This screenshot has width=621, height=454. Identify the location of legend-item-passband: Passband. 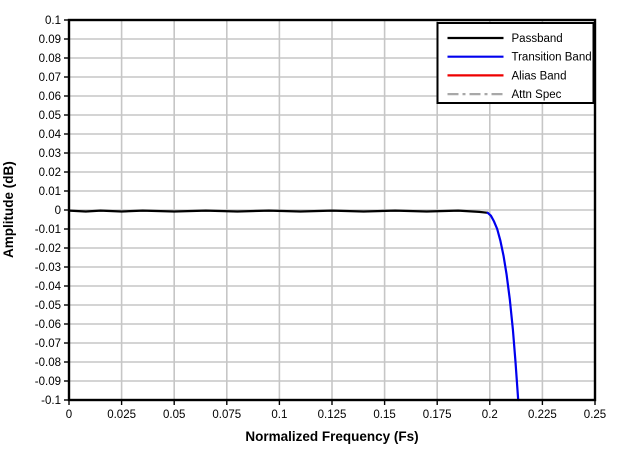
(505, 39).